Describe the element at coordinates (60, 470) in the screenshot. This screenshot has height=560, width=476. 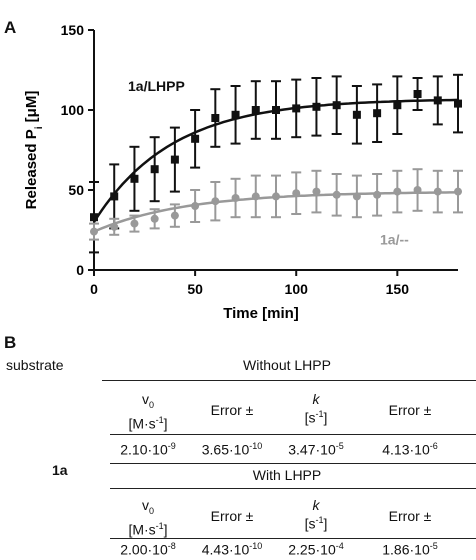
I see `row-label-1a: 1a` at that location.